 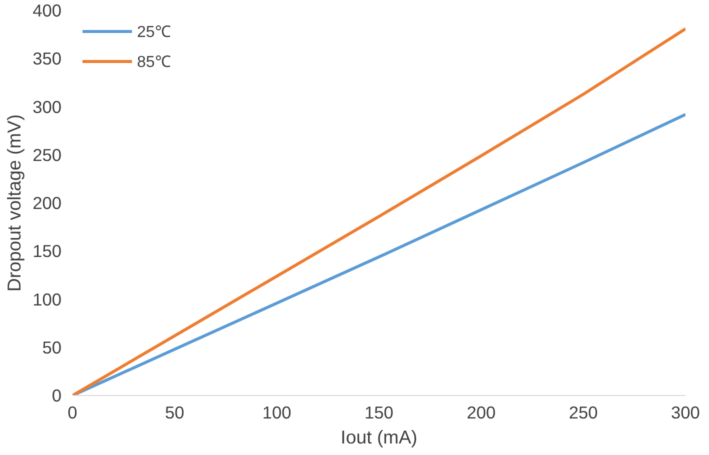 What do you see at coordinates (685, 412) in the screenshot?
I see `x-tick-label: 300` at bounding box center [685, 412].